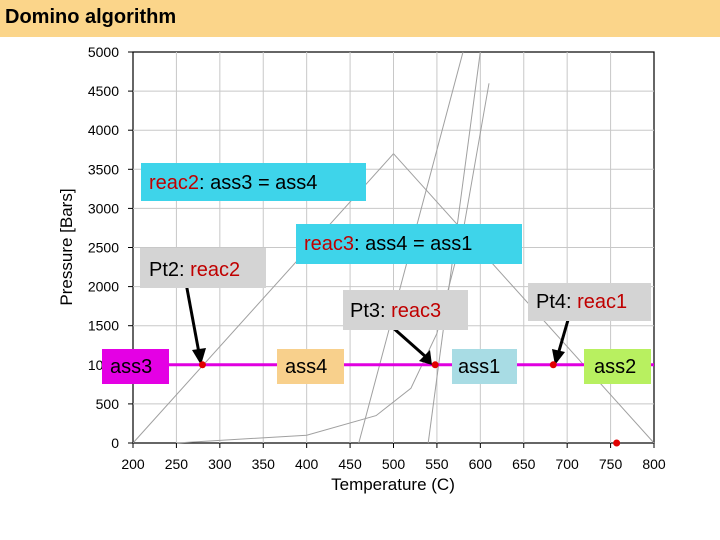  What do you see at coordinates (360, 18) in the screenshot?
I see `title-bar: Domino algorithm` at bounding box center [360, 18].